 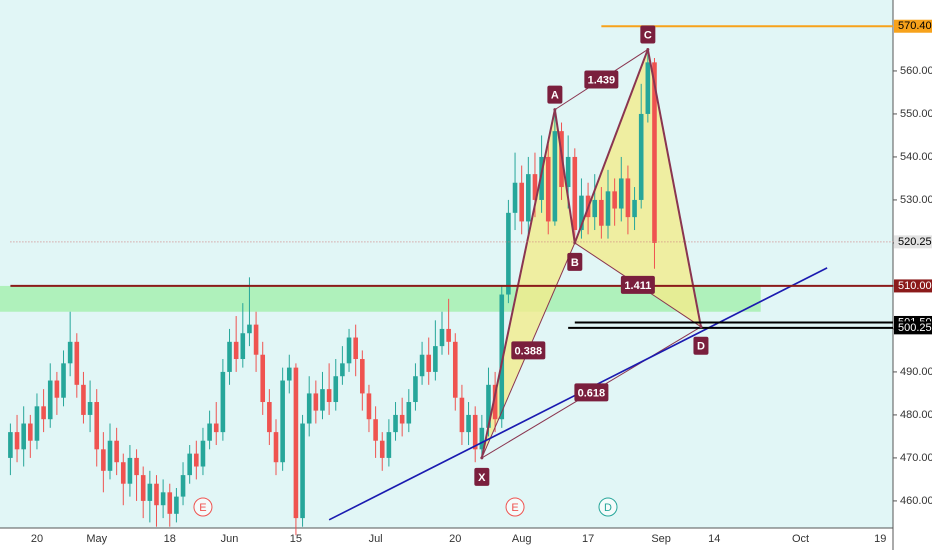 I want to click on price-label: 500.25, so click(x=915, y=328).